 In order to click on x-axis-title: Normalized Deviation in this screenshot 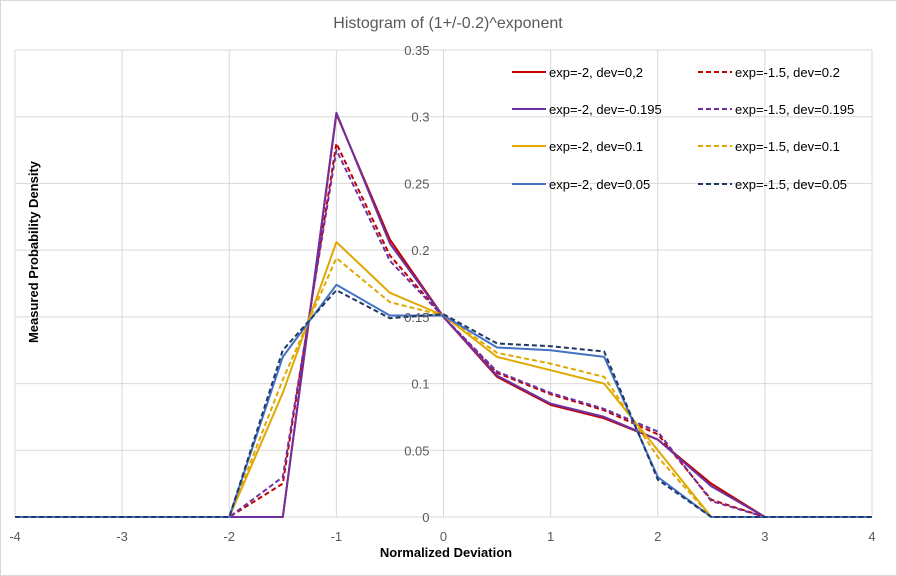, I will do `click(446, 552)`.